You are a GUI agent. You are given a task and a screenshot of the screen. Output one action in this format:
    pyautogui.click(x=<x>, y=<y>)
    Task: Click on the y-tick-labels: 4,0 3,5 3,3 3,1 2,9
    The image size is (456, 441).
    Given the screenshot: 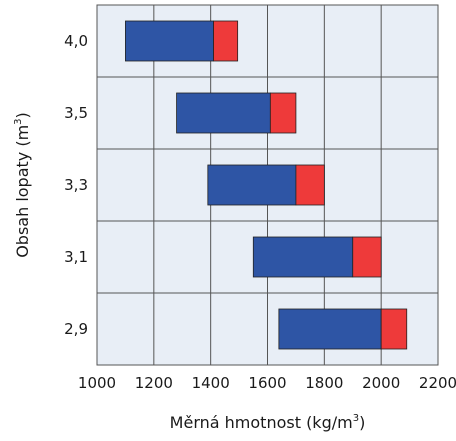 What is the action you would take?
    pyautogui.click(x=76, y=185)
    